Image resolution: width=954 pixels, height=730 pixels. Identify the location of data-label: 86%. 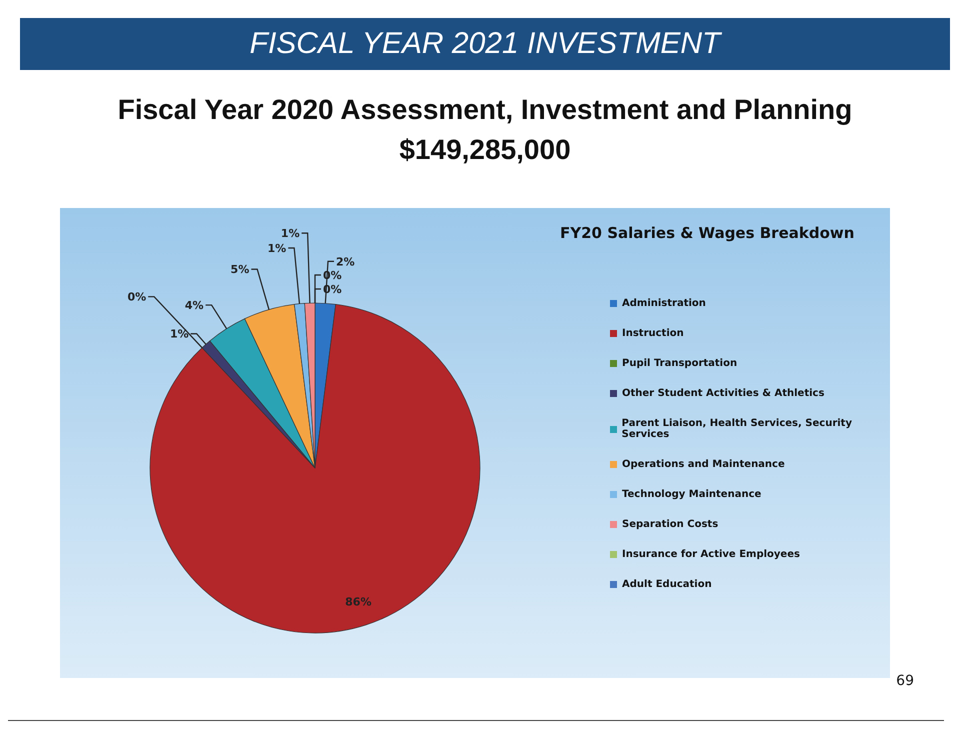
(358, 601).